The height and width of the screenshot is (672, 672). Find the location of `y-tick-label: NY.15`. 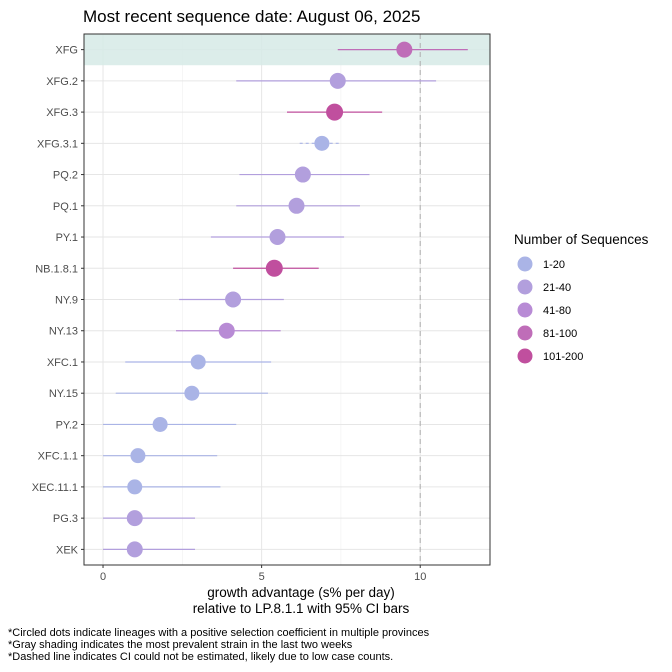

y-tick-label: NY.15 is located at coordinates (63, 394).